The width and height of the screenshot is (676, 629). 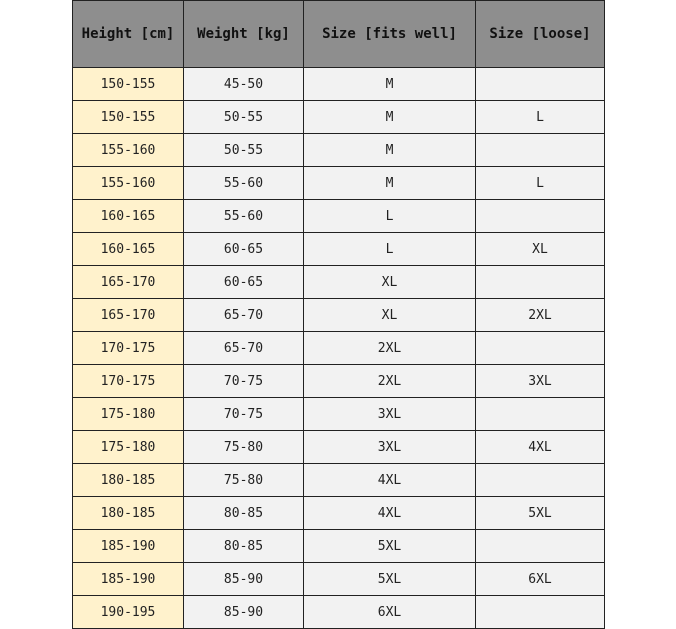 I want to click on height-cell: 190-195, so click(x=128, y=612).